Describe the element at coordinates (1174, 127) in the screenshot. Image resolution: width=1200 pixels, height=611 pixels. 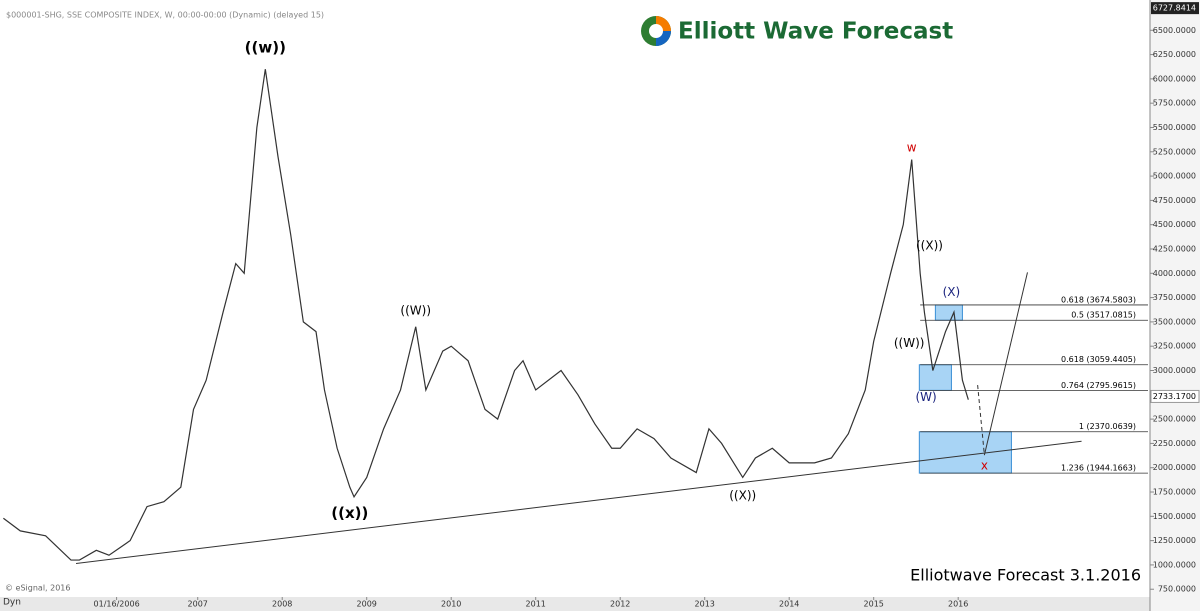
I see `y-tick-label: 5500.0000` at that location.